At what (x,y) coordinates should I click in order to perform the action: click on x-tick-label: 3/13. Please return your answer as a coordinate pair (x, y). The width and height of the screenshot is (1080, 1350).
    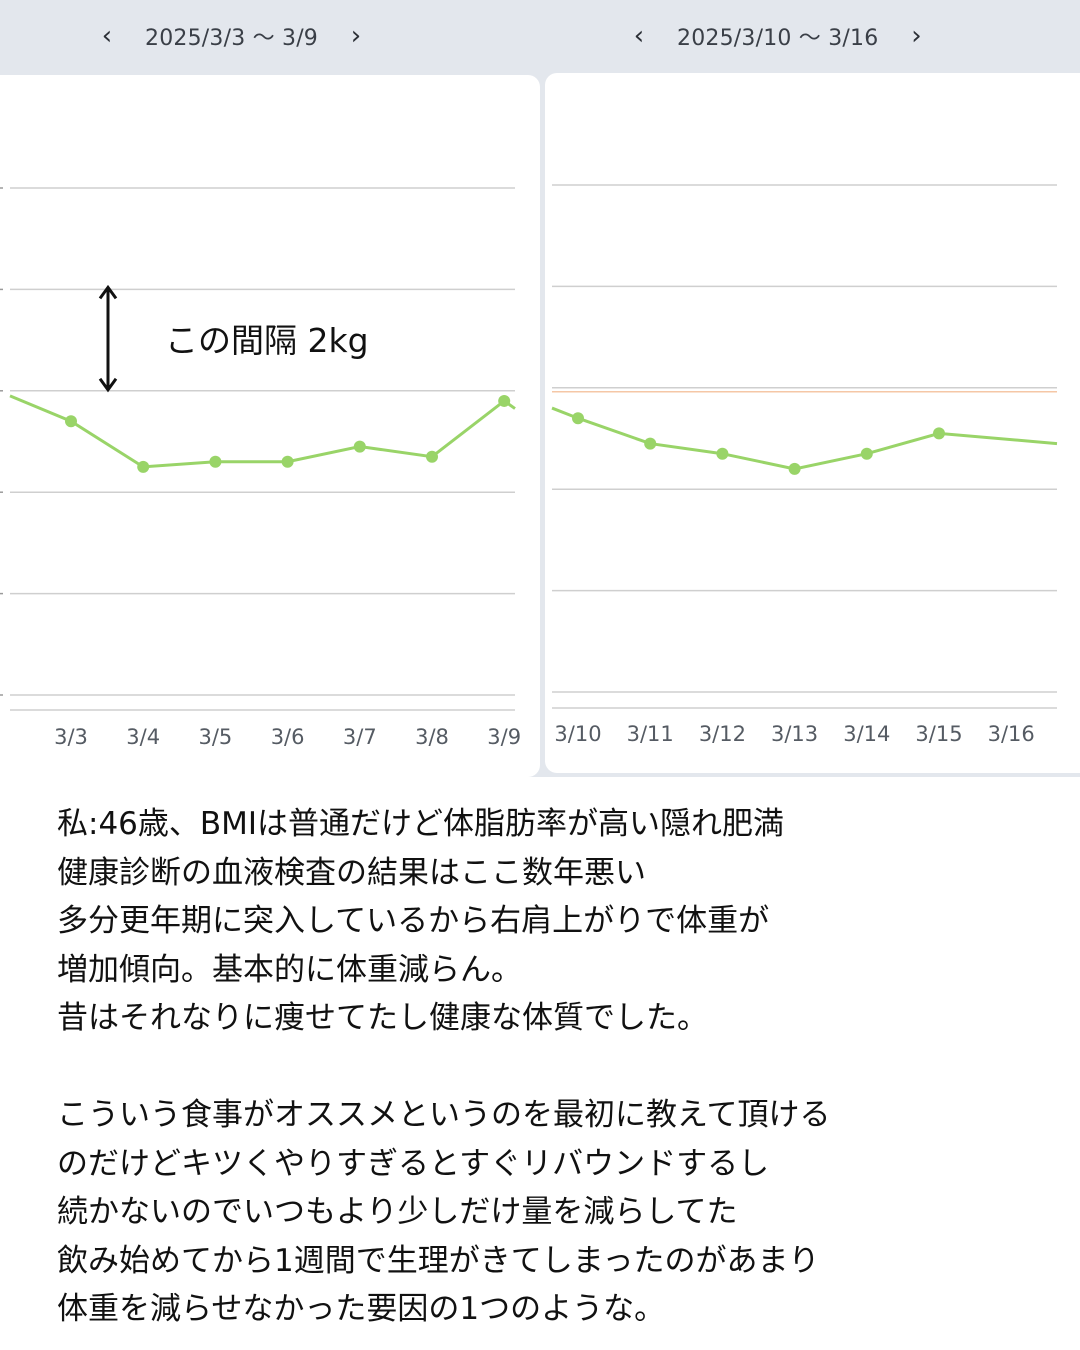
    Looking at the image, I should click on (794, 734).